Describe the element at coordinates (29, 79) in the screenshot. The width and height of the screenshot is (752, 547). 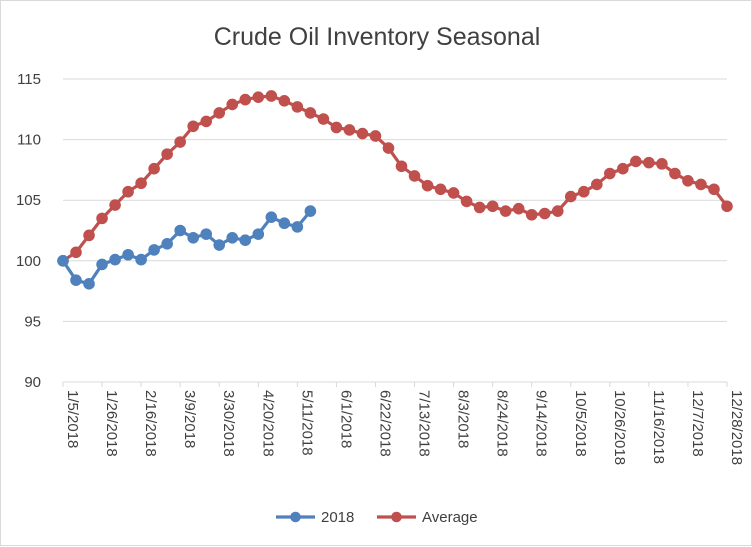
I see `y-tick-label: 115` at that location.